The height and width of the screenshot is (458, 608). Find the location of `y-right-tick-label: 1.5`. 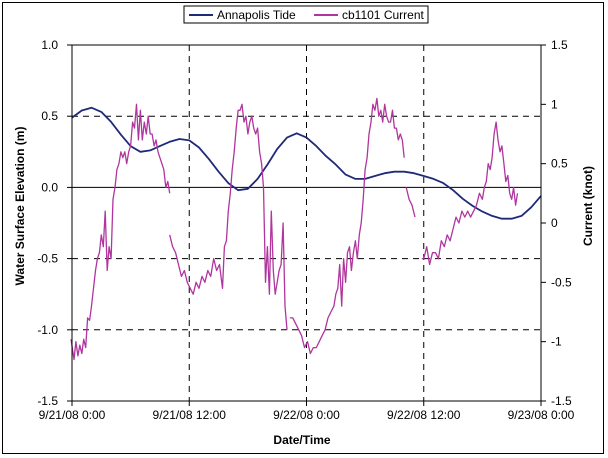

y-right-tick-label: 1.5 is located at coordinates (559, 45).